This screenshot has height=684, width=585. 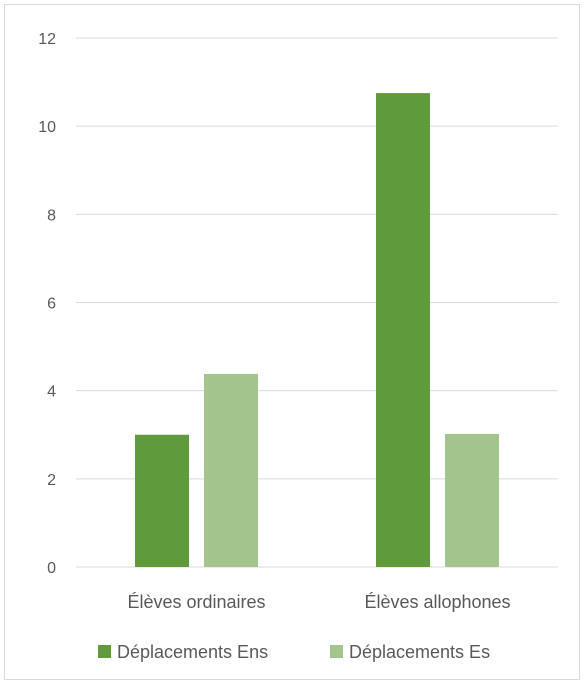 I want to click on y-tick-label: 8, so click(x=51, y=215).